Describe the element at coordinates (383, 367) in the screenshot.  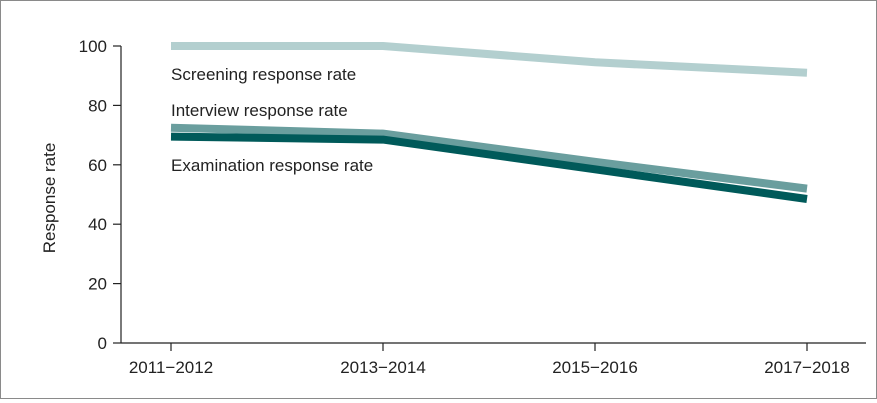
I see `x-tick-label: 2013−2014` at that location.